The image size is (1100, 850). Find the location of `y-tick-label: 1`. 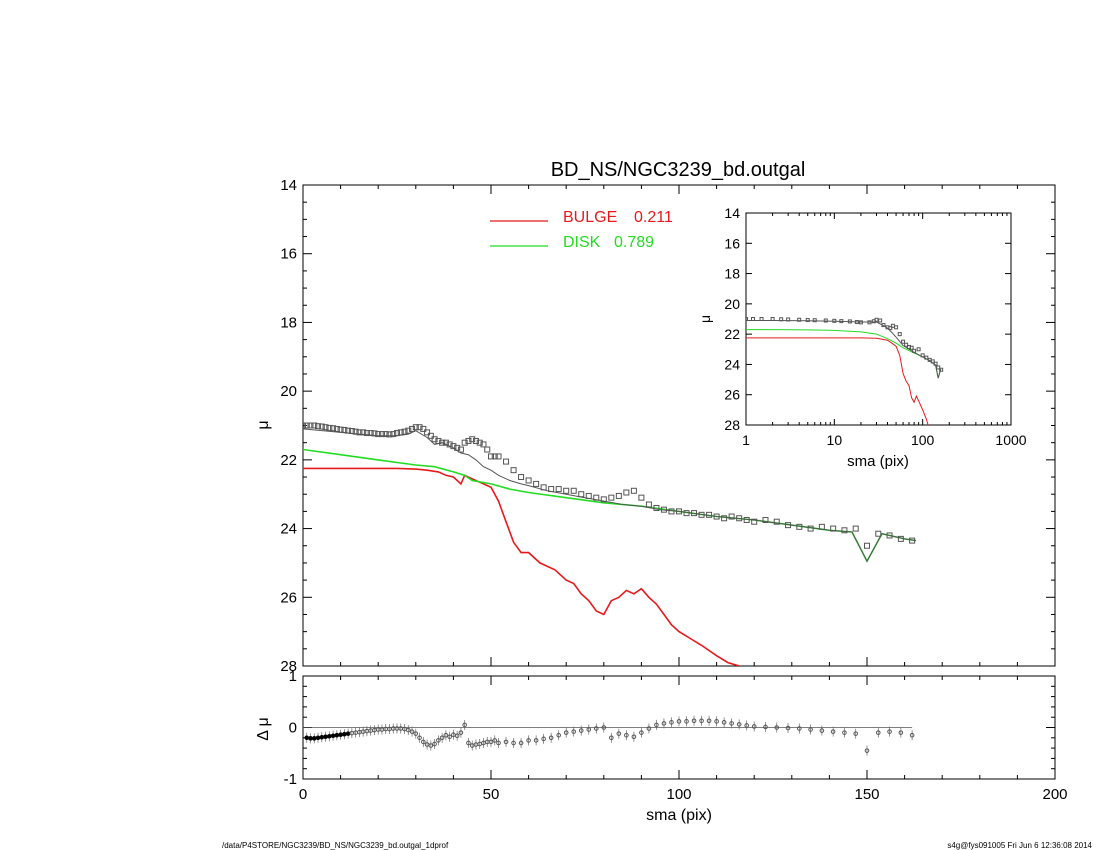

y-tick-label: 1 is located at coordinates (293, 676).